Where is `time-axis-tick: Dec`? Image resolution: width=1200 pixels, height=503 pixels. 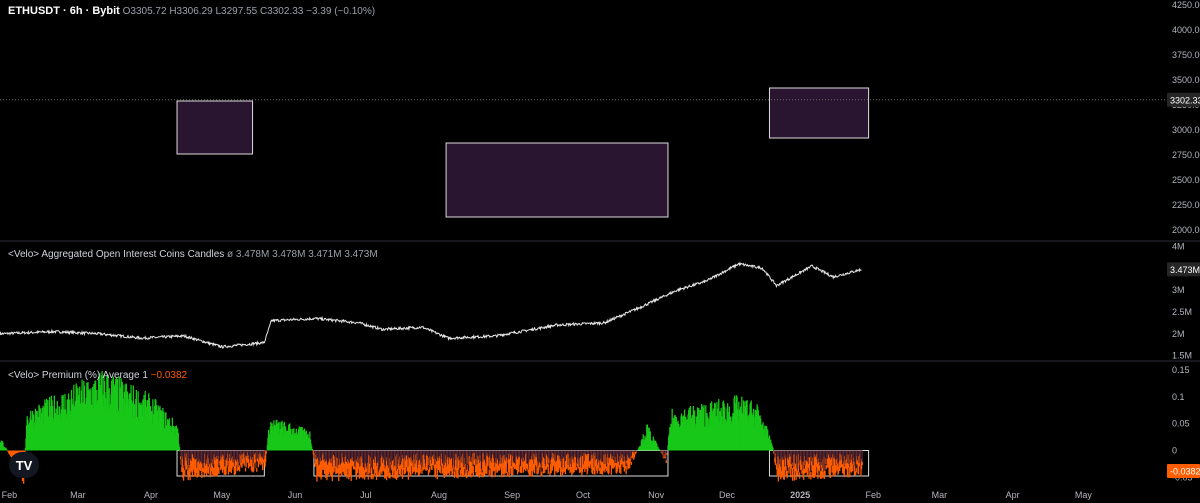 time-axis-tick: Dec is located at coordinates (727, 495).